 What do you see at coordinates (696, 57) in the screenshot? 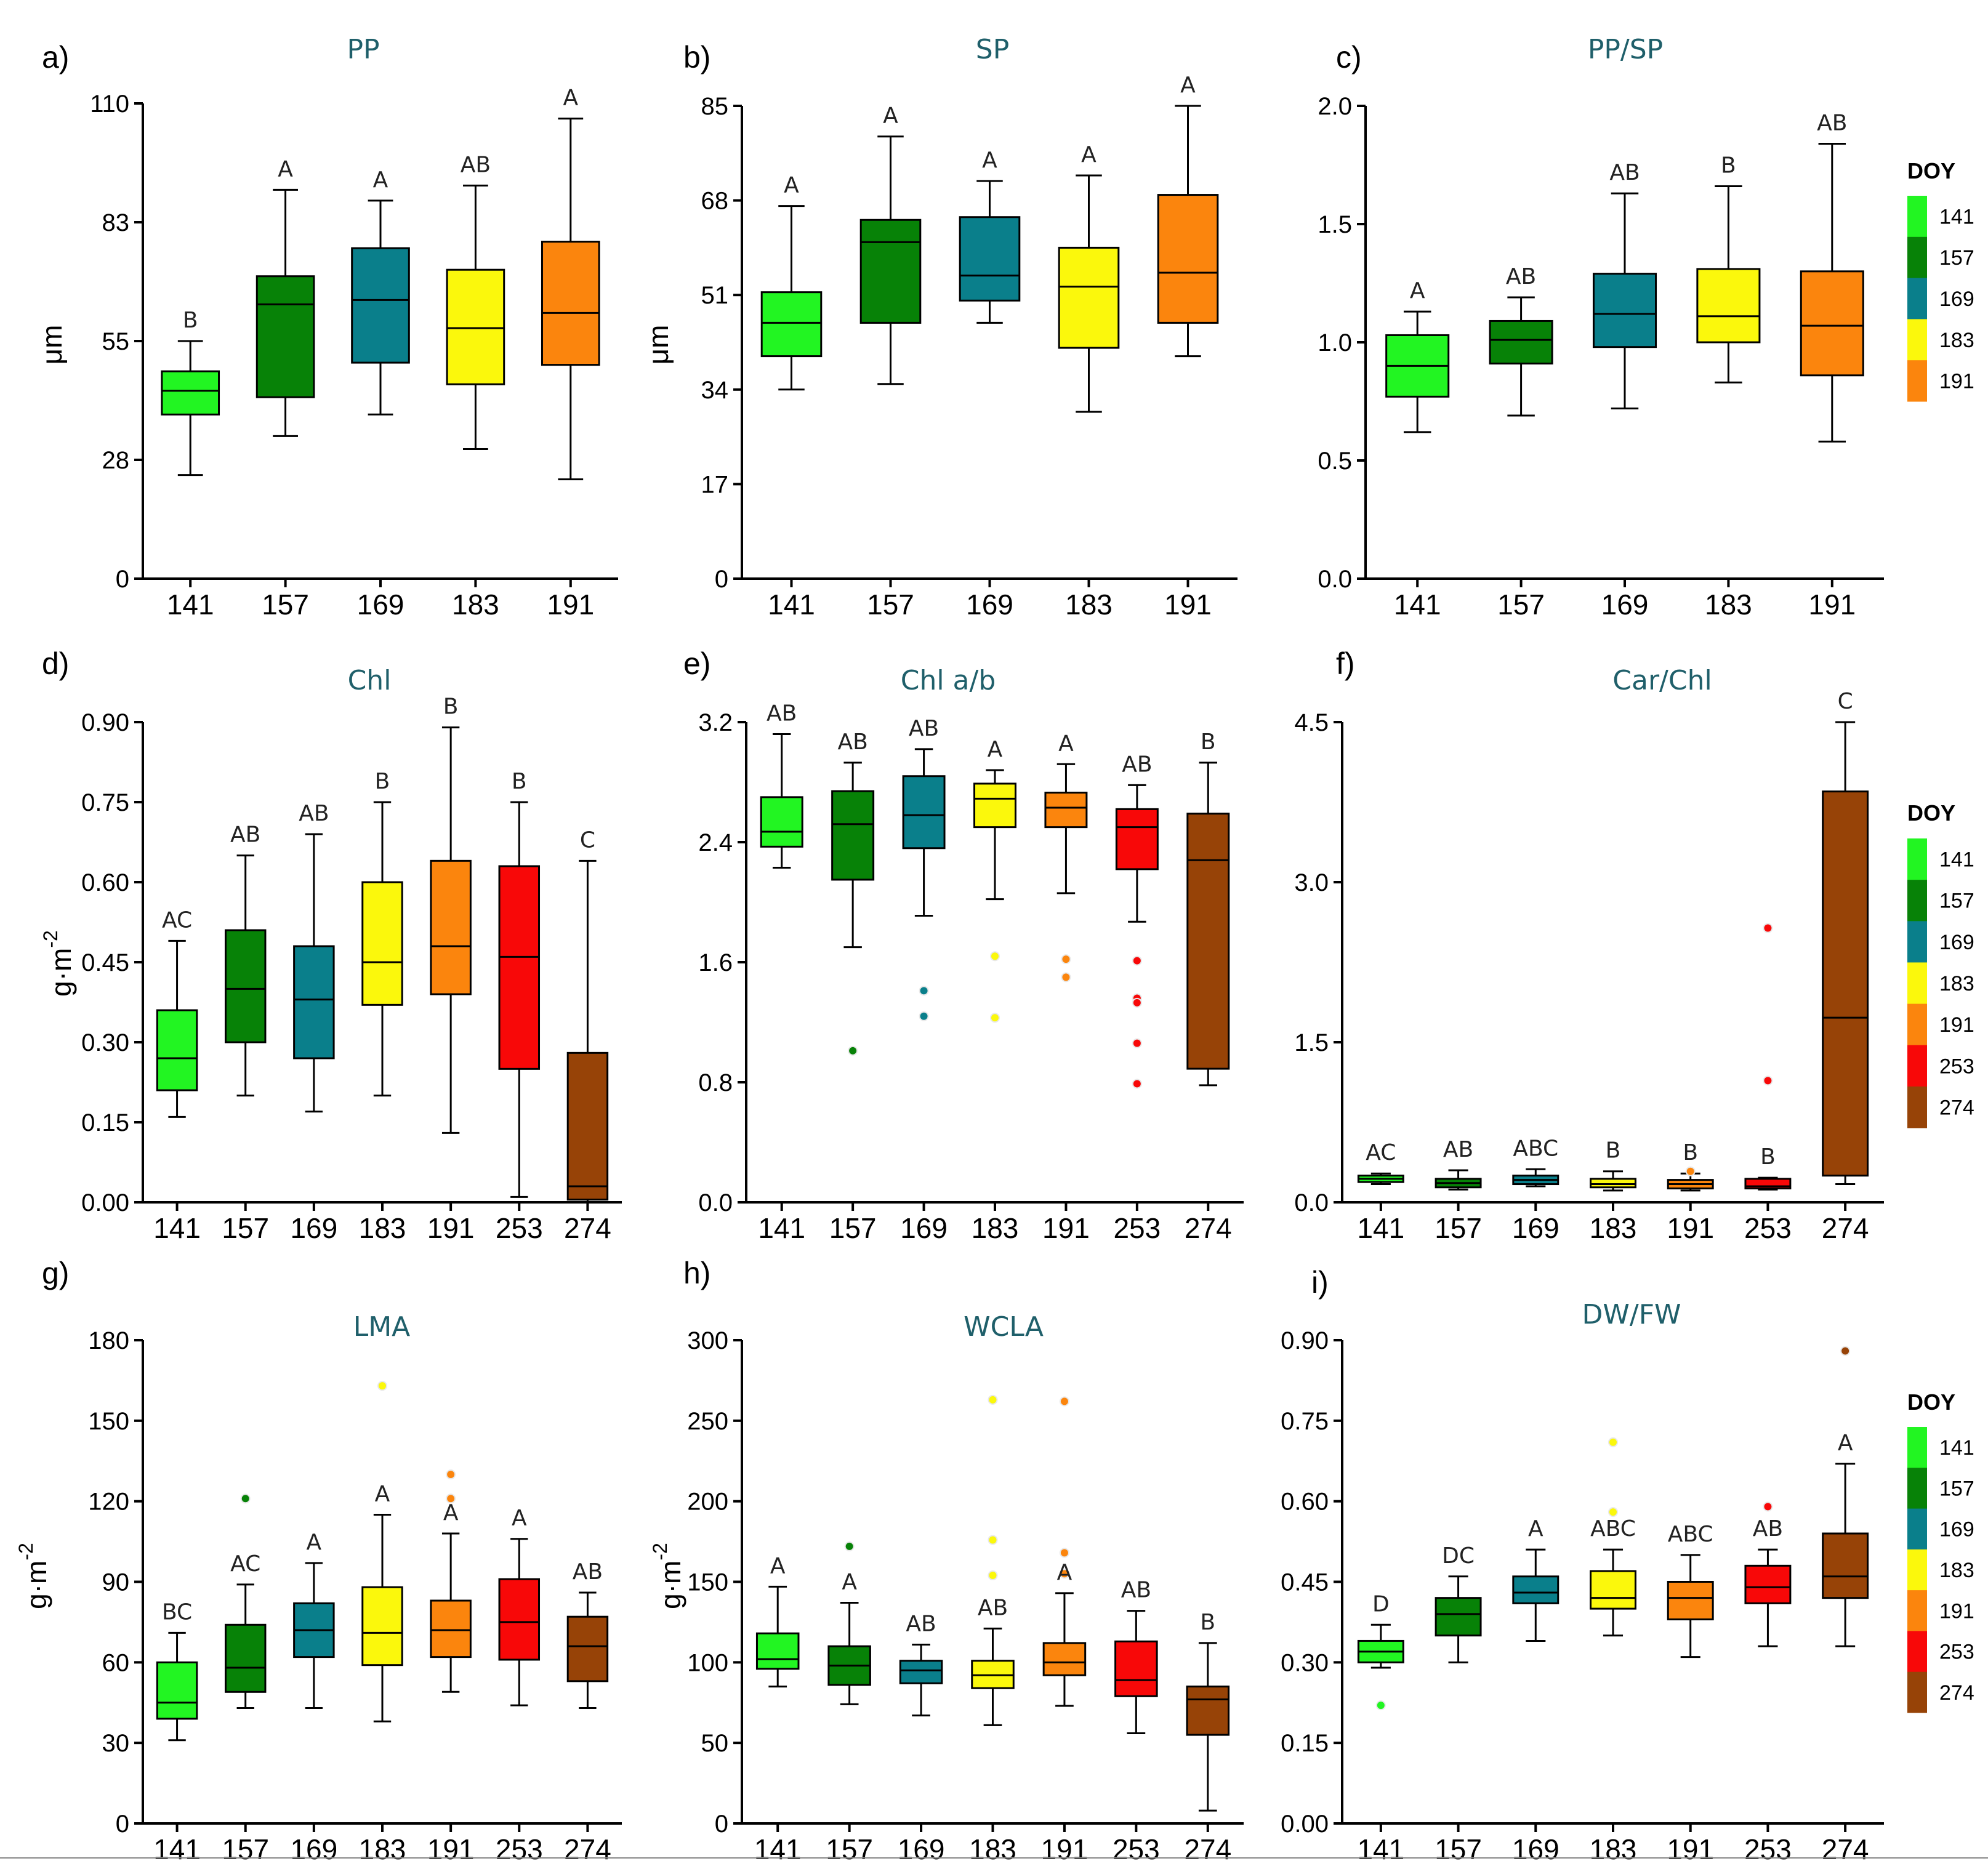
I see `panel-label: b)` at bounding box center [696, 57].